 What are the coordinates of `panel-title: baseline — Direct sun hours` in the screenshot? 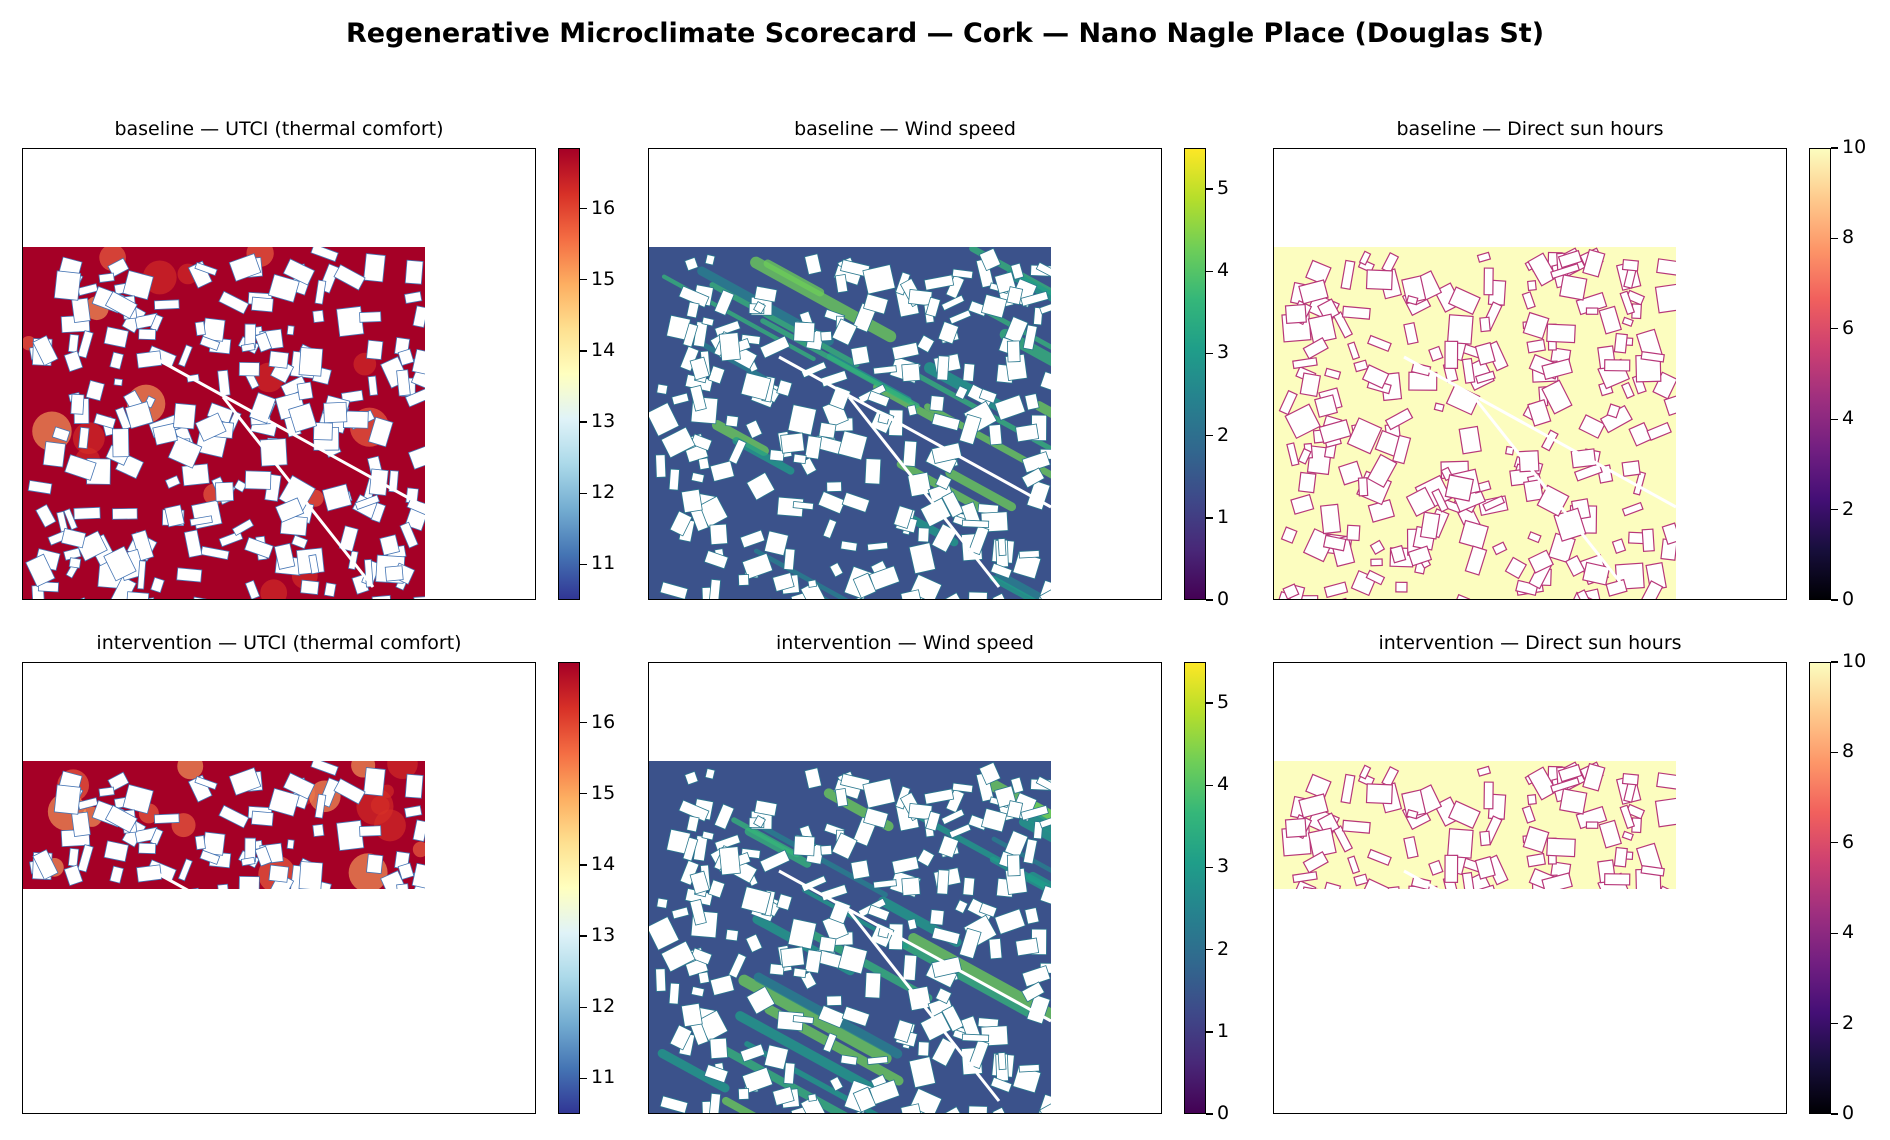 It's located at (1530, 129).